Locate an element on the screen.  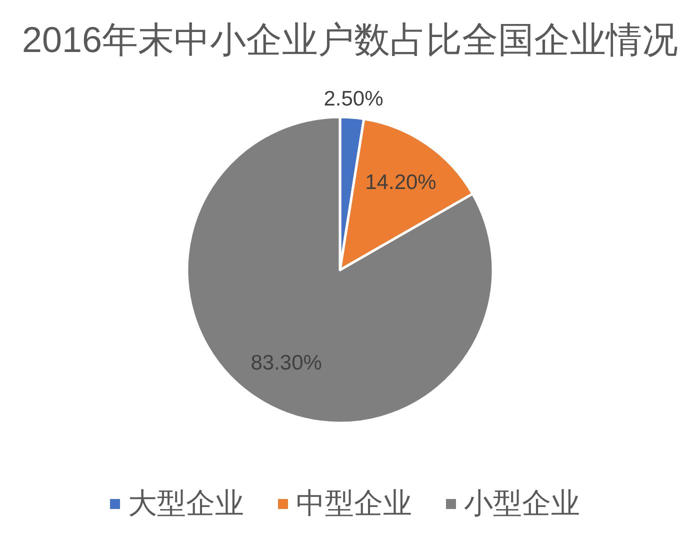
chart-title: 2016年末中小企业户数占比全国企业情况 is located at coordinates (350, 39).